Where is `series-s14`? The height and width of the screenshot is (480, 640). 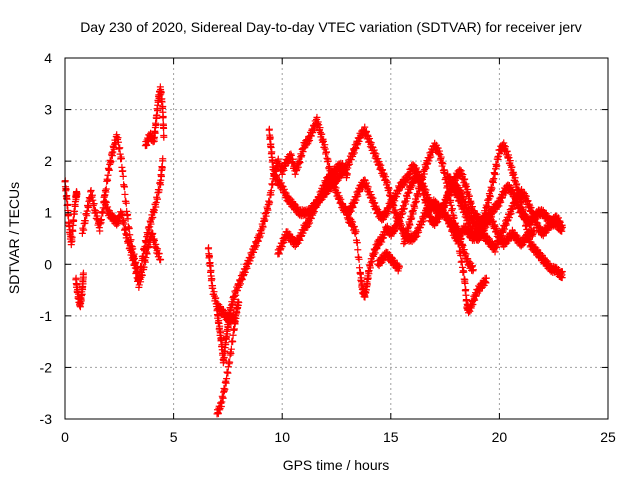 series-s14 is located at coordinates (504, 210).